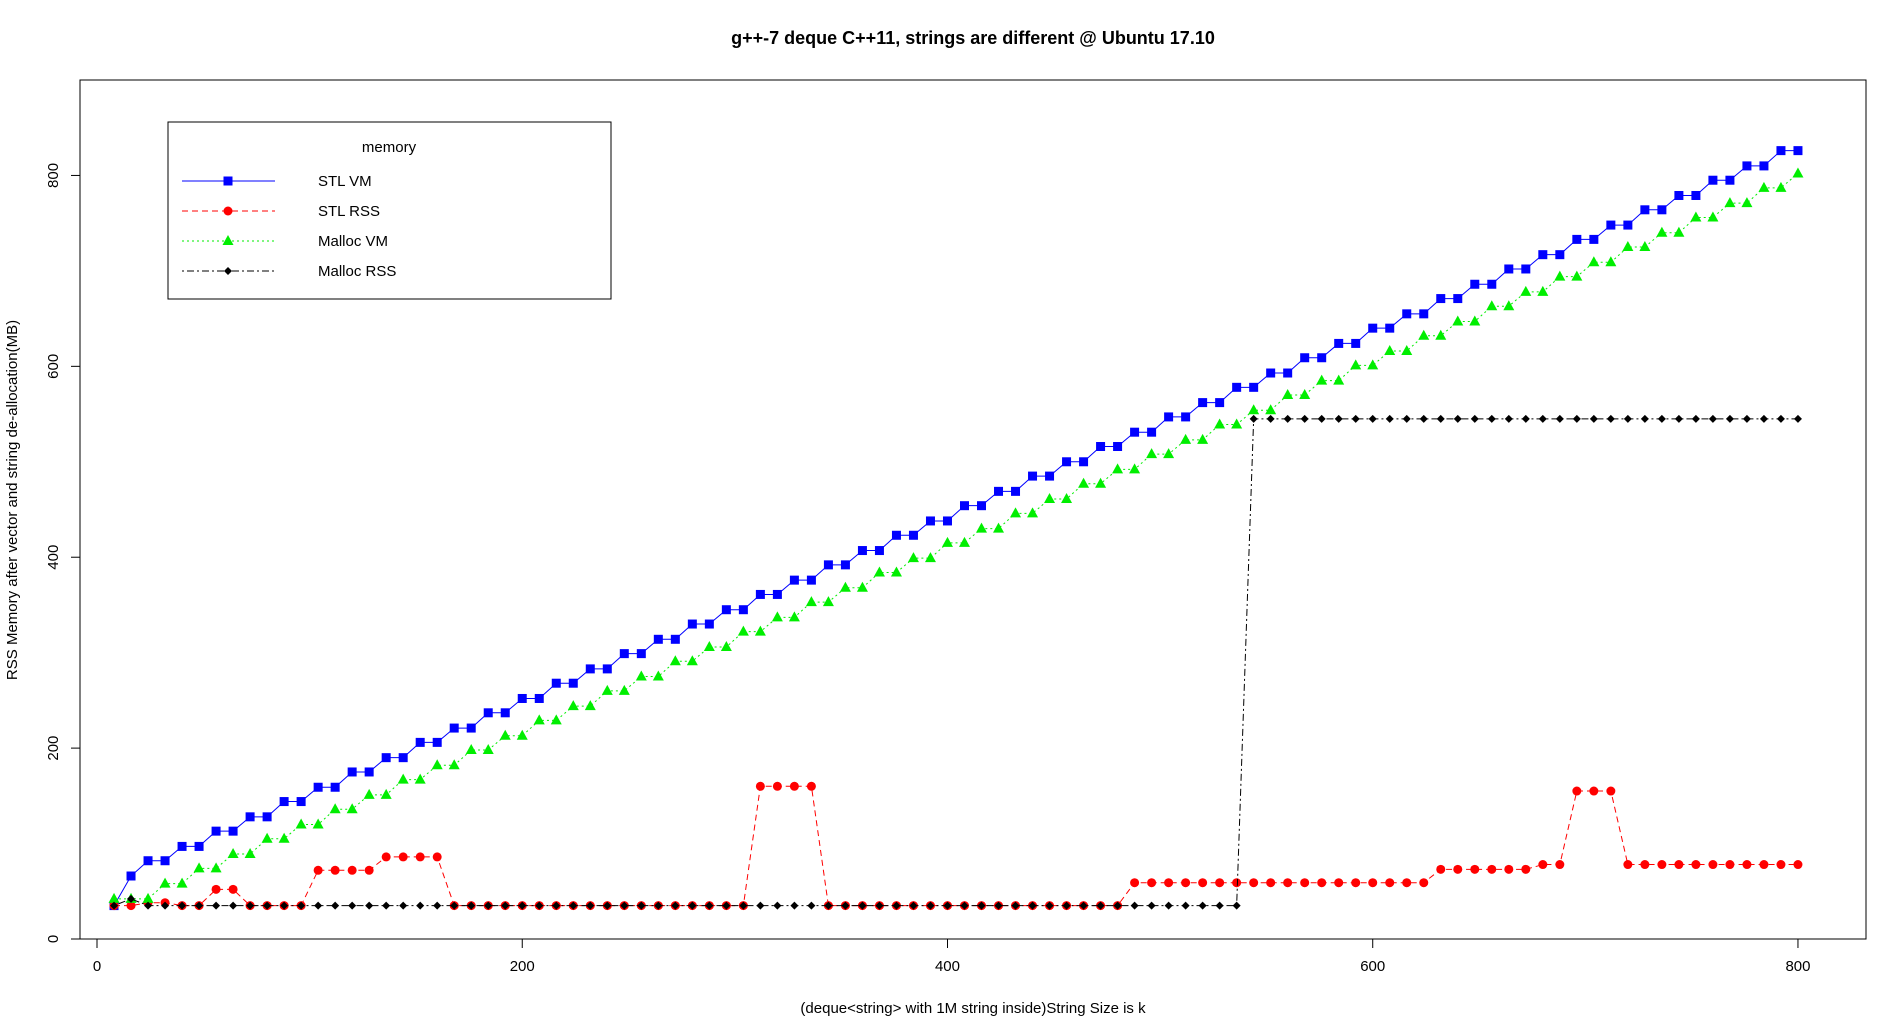 This screenshot has height=1025, width=1881. What do you see at coordinates (277, 181) in the screenshot?
I see `legend-entry-stl-vm: STL VM` at bounding box center [277, 181].